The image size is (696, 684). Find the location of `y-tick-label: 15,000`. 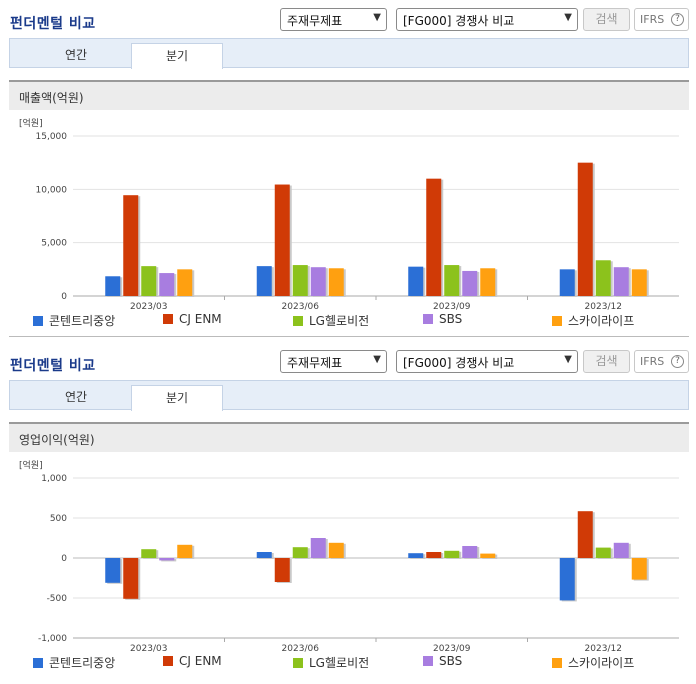

y-tick-label: 15,000 is located at coordinates (52, 137).